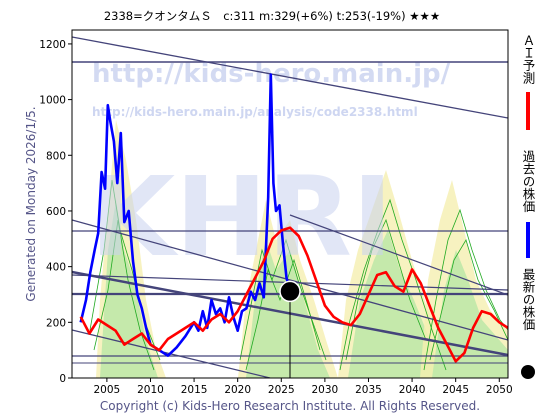 Image resolution: width=560 pixels, height=420 pixels. Describe the element at coordinates (290, 291) in the screenshot. I see `latest-price-dot` at that location.